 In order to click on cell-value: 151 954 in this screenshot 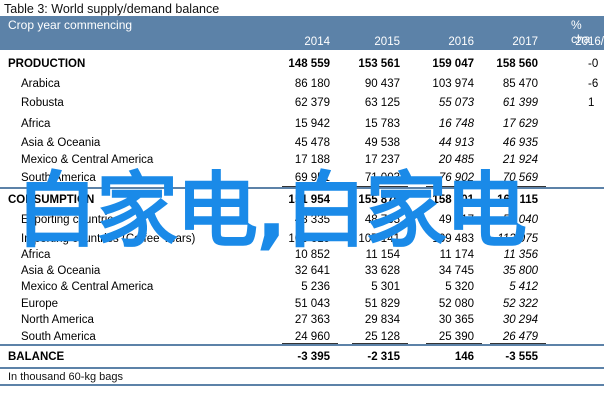, I will do `click(309, 200)`.